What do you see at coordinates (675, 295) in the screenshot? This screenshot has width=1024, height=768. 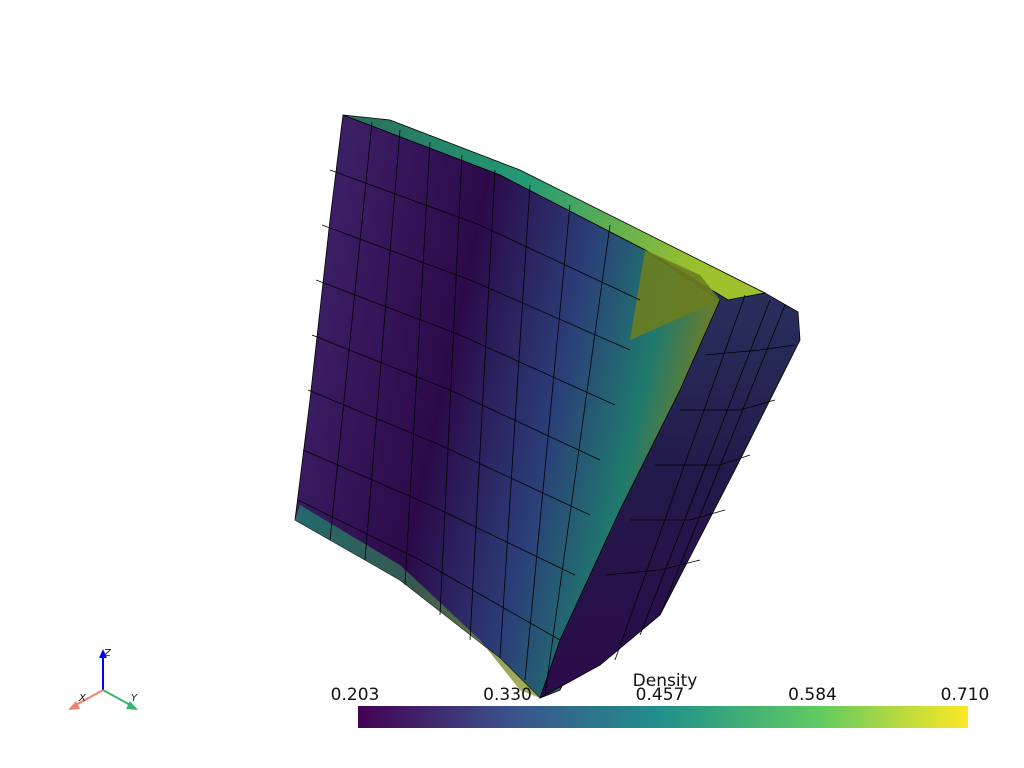 I see `highlight` at bounding box center [675, 295].